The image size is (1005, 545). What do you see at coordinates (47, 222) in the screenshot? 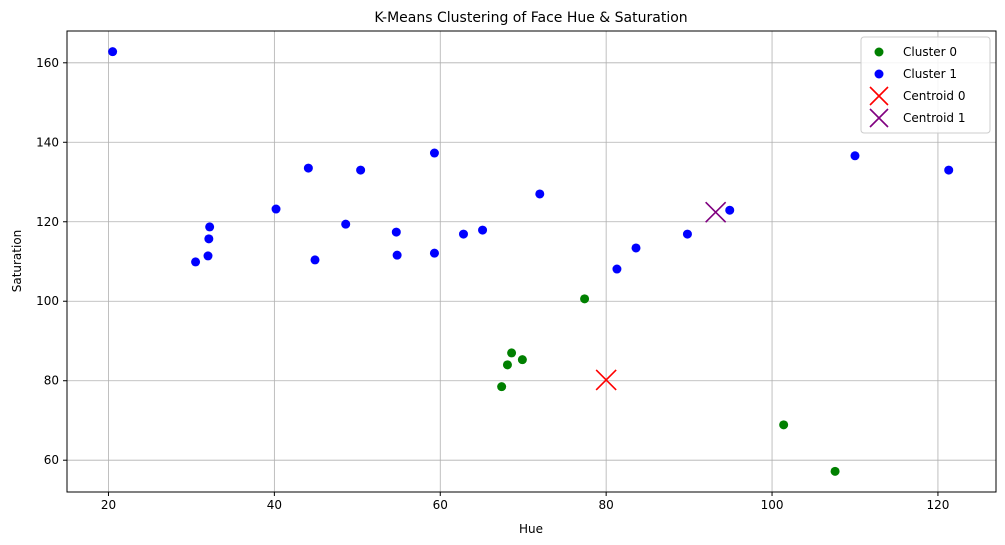
I see `y-tick-label: 120` at bounding box center [47, 222].